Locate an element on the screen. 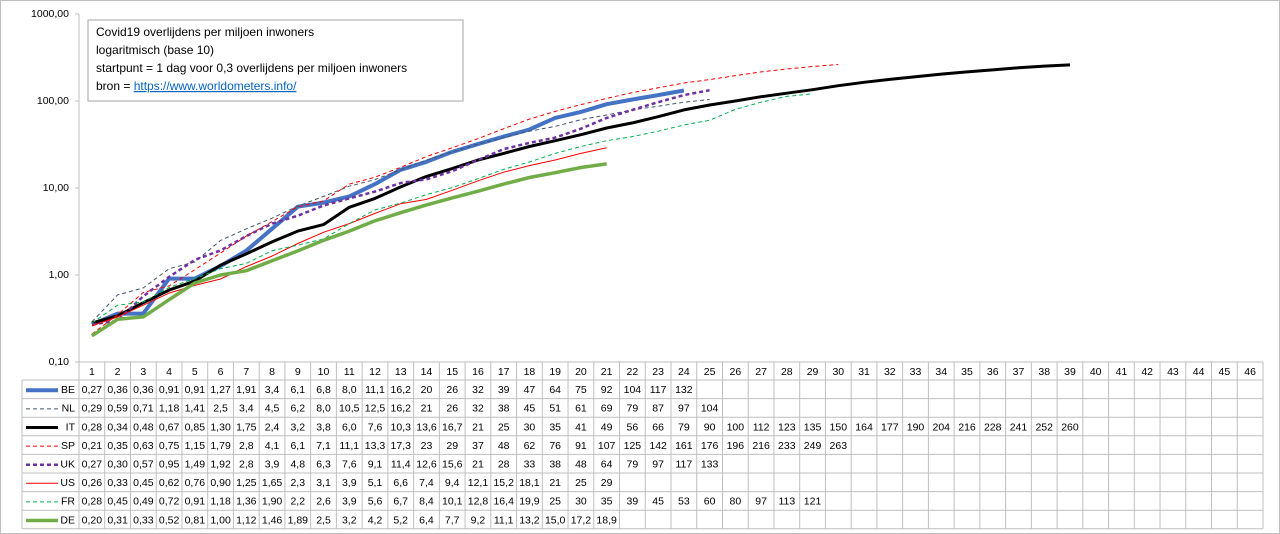 The height and width of the screenshot is (534, 1280). table-cell: 38 is located at coordinates (555, 464).